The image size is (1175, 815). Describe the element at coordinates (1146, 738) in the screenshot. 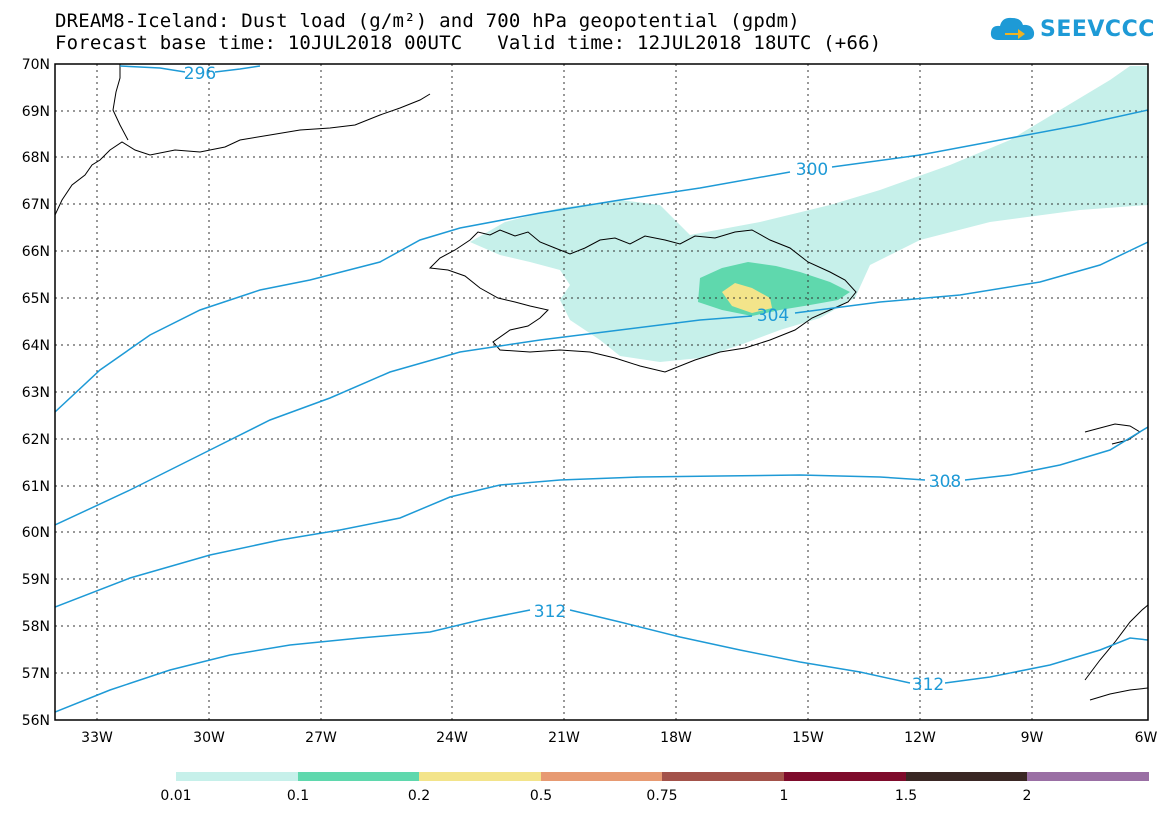

I see `lon-label: 6W` at that location.